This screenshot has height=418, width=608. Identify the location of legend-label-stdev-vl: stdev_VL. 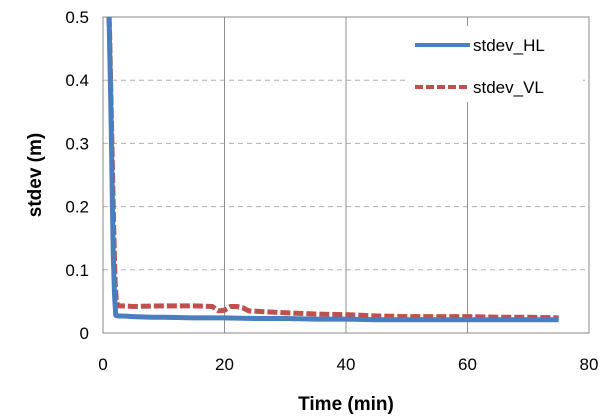
(508, 87).